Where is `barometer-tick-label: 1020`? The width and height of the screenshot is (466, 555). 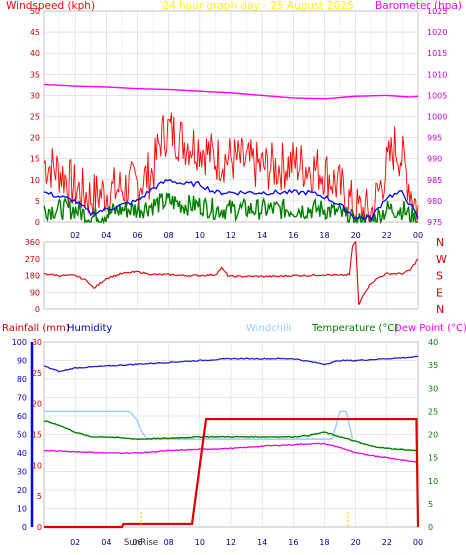 barometer-tick-label: 1020 is located at coordinates (437, 32).